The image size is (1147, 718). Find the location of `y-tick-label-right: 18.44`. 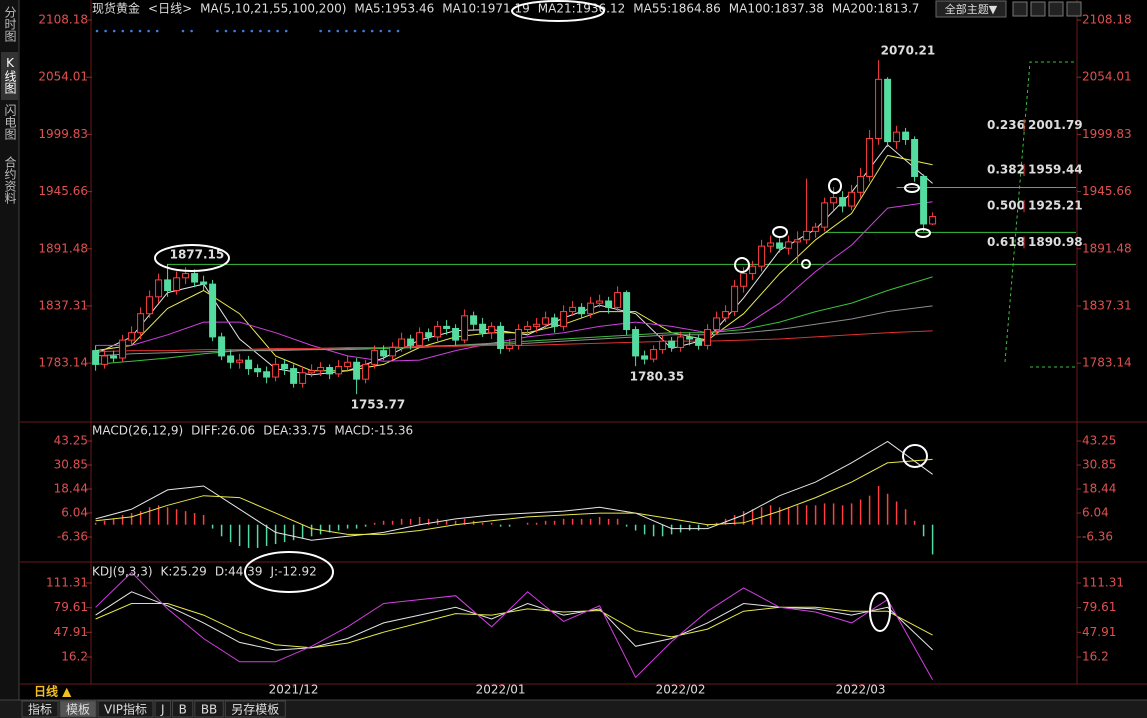

y-tick-label-right: 18.44 is located at coordinates (1099, 489).